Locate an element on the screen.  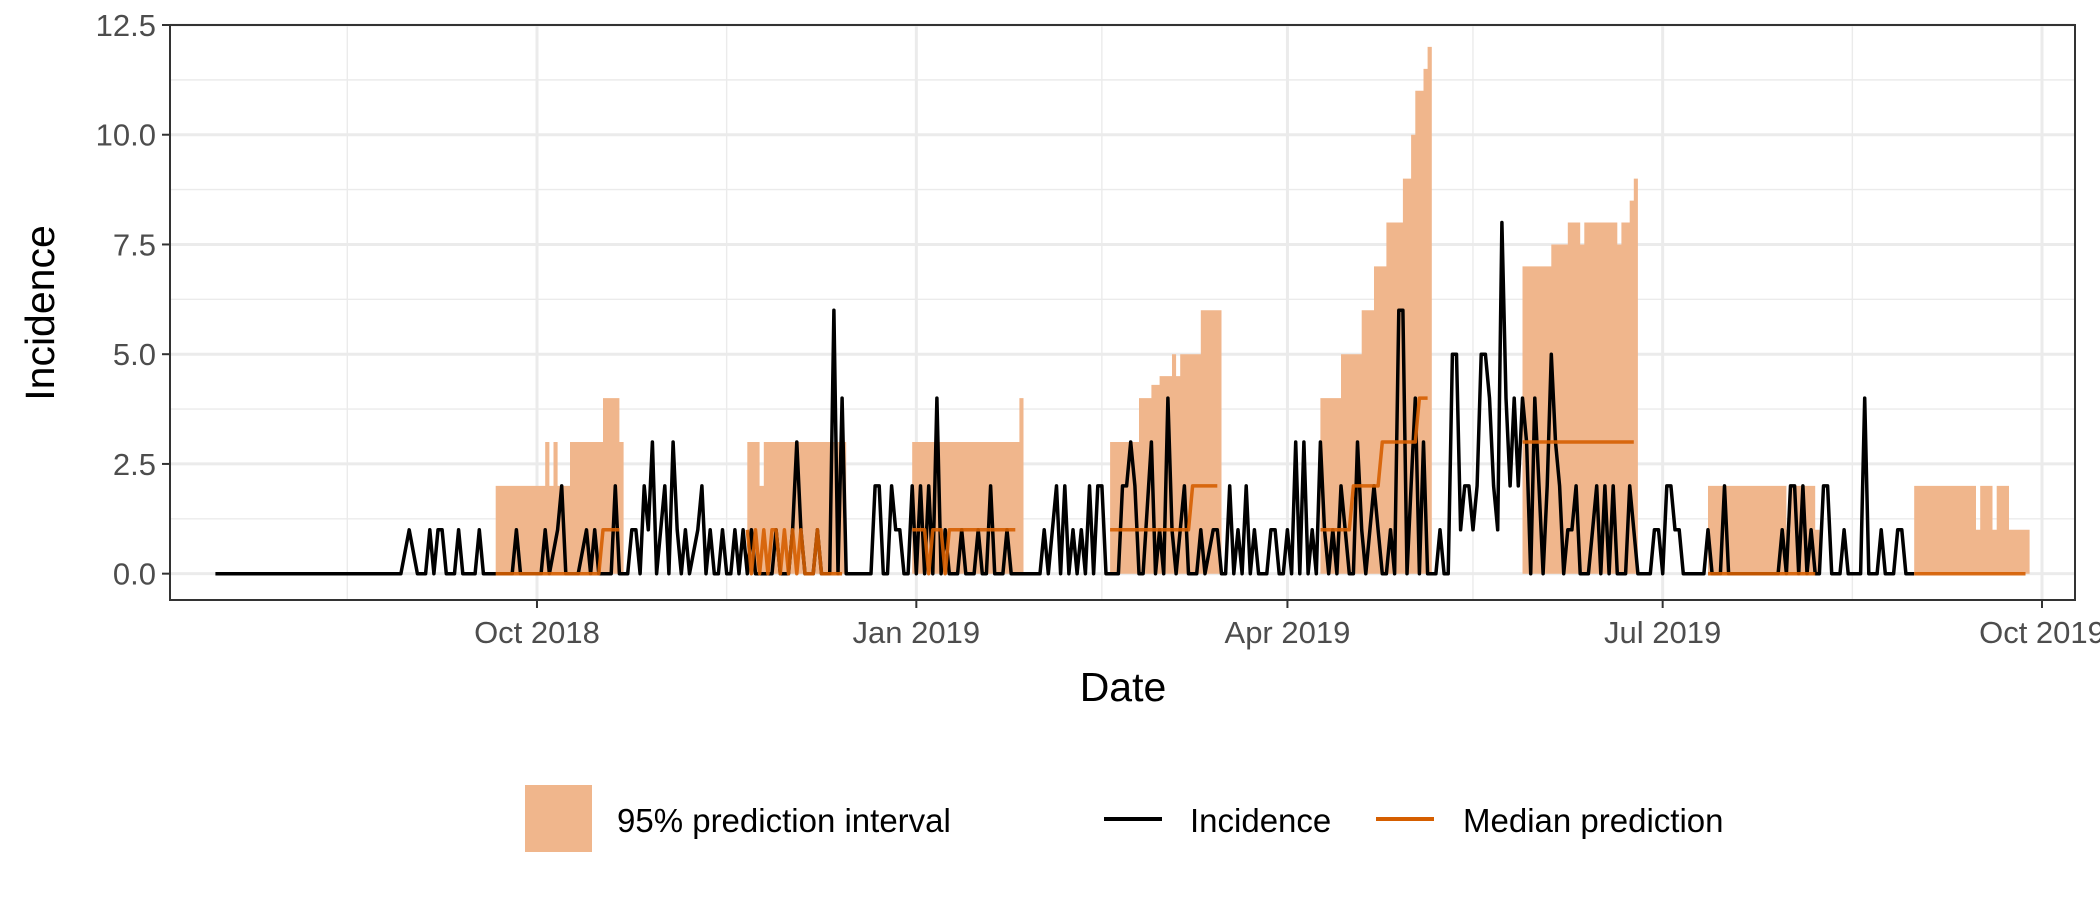
x-tick-label: Jul 2019 is located at coordinates (1662, 632).